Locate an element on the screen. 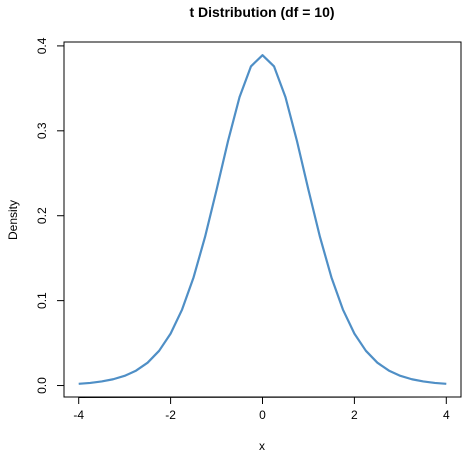 This screenshot has height=461, width=474. y-tick-label: 0.0 is located at coordinates (42, 385).